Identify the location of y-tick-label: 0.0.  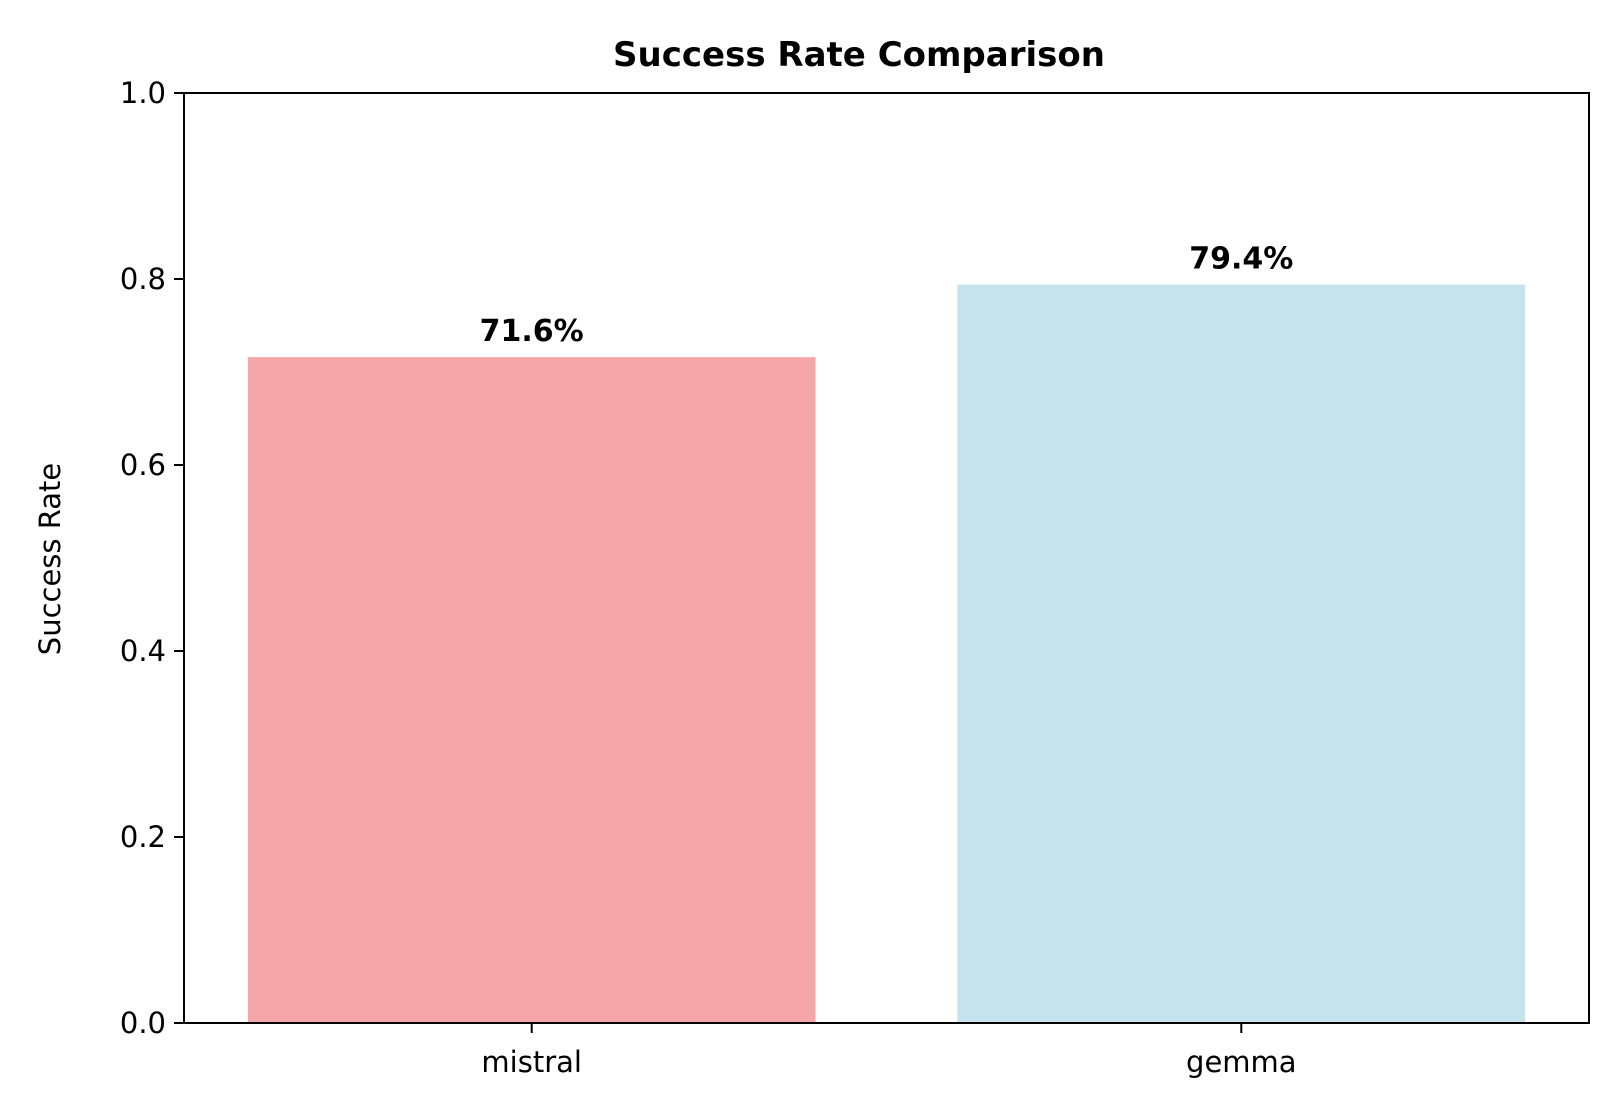
(143, 1023).